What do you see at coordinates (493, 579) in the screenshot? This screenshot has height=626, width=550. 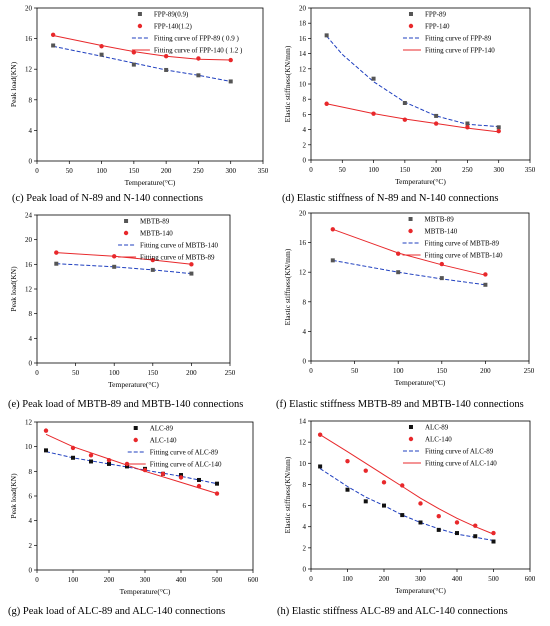 I see `x-tick-label: 500` at bounding box center [493, 579].